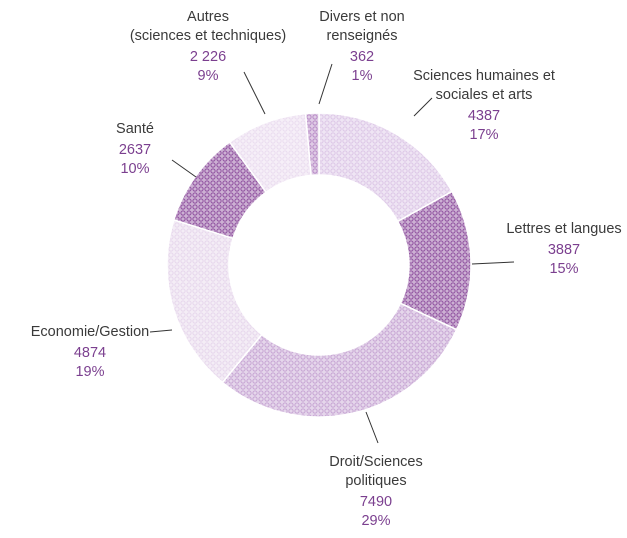  What do you see at coordinates (484, 116) in the screenshot?
I see `slice-value-label: 4387` at bounding box center [484, 116].